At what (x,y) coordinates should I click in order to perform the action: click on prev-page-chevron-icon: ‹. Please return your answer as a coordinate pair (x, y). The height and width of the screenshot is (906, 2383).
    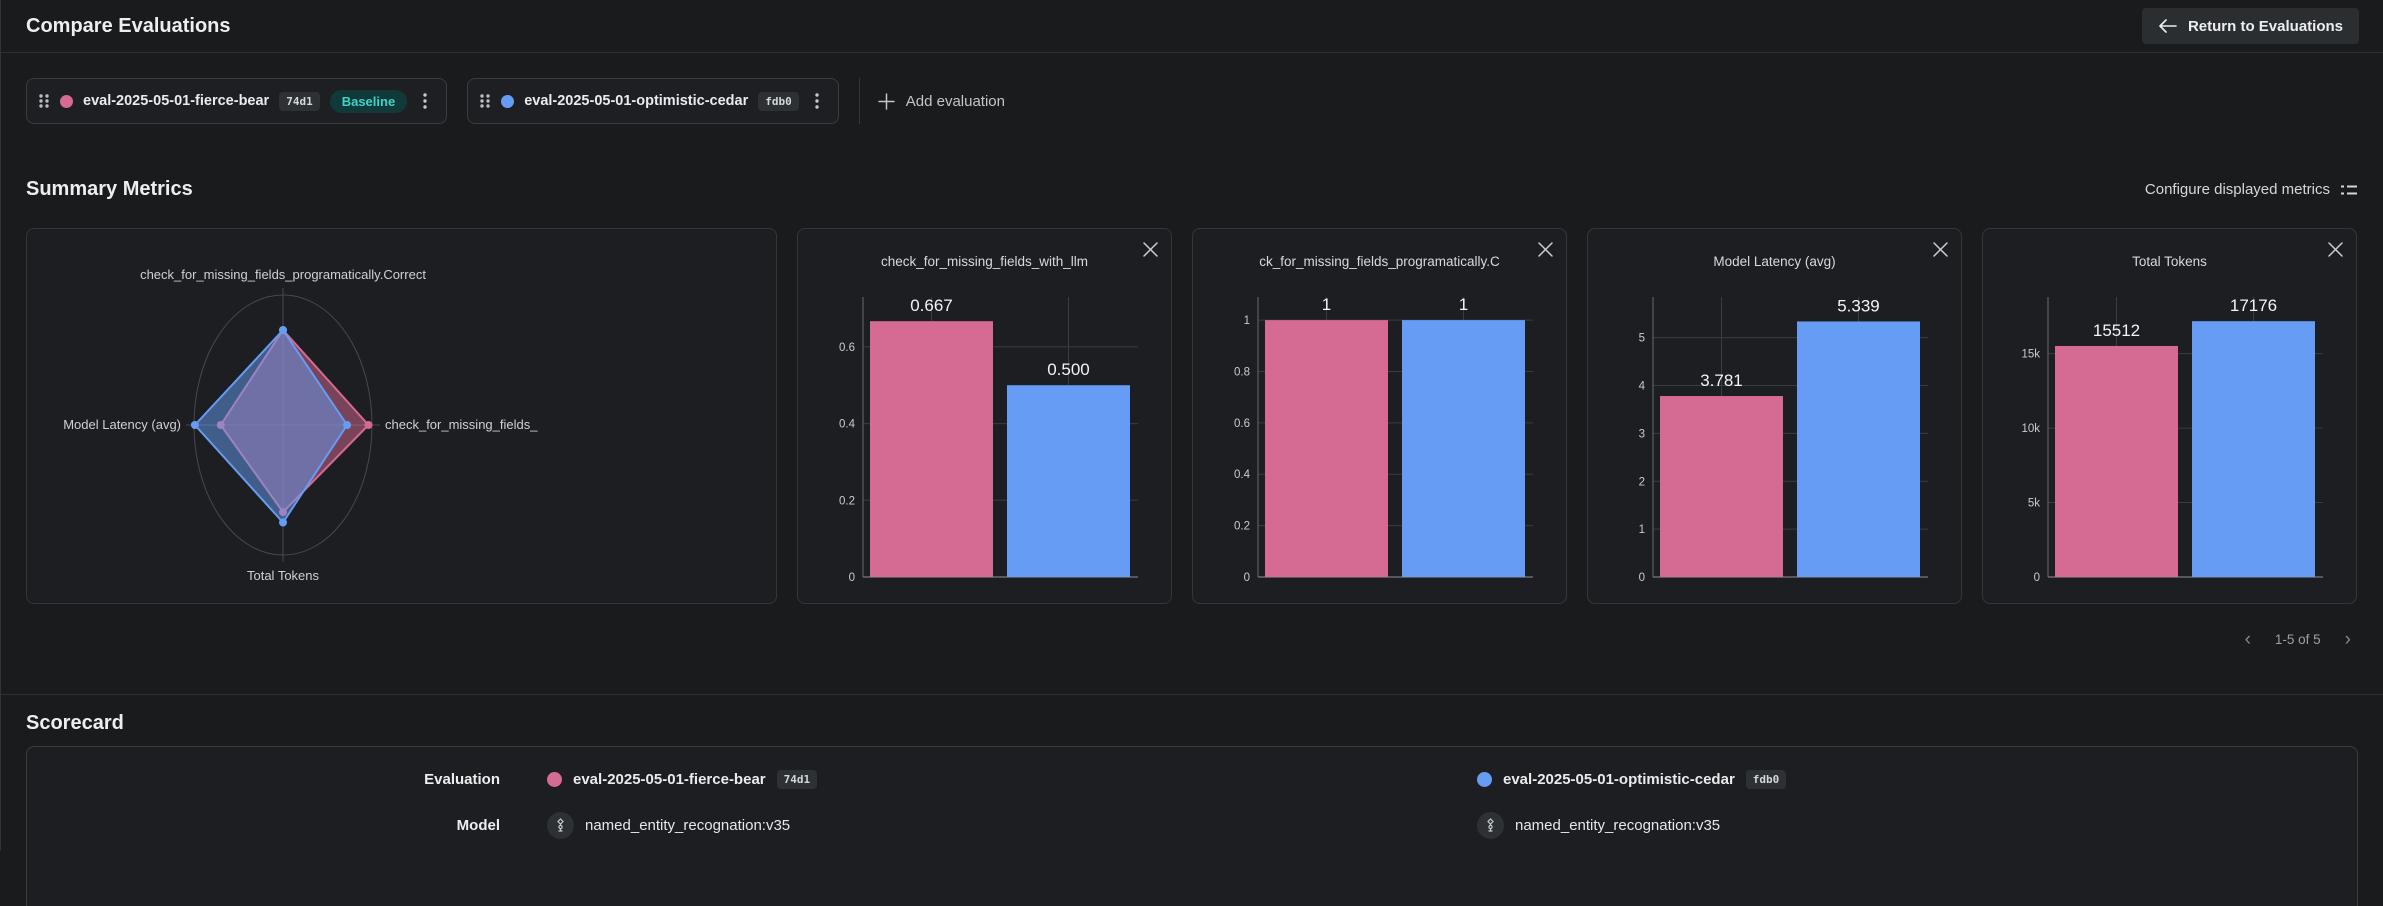
    Looking at the image, I should click on (2248, 639).